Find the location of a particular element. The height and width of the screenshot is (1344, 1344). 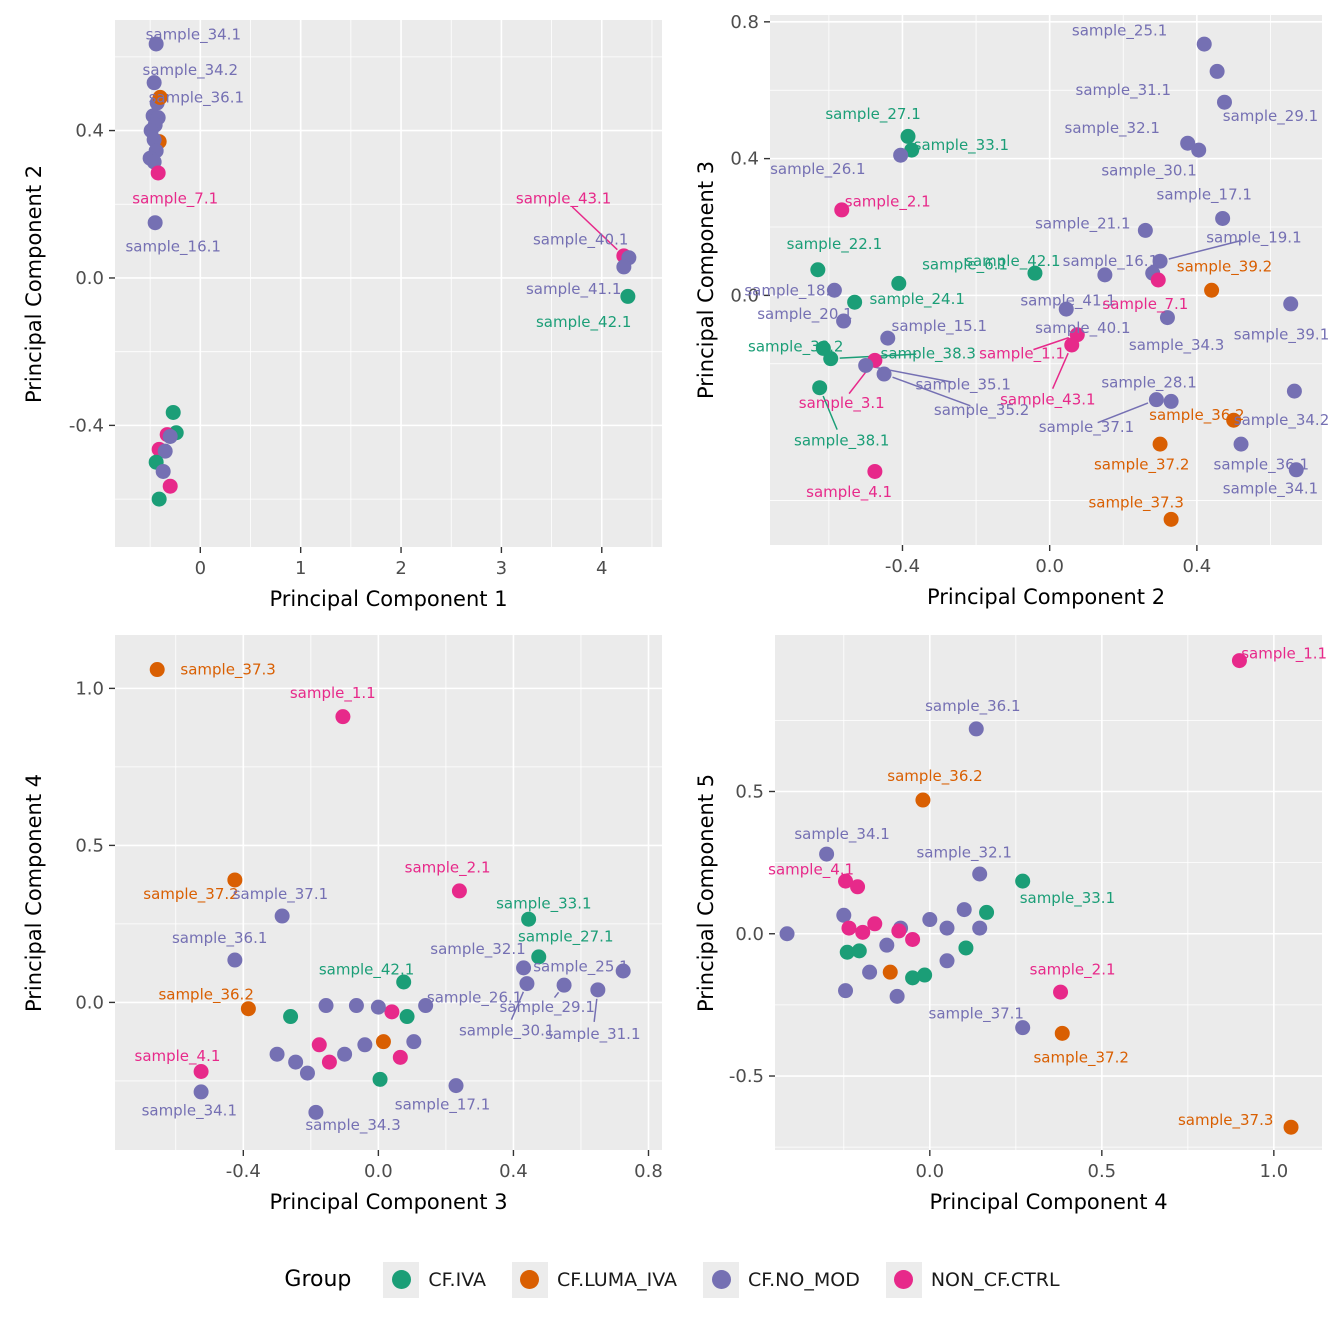

y-tick-label: -0.5 is located at coordinates (746, 1076).